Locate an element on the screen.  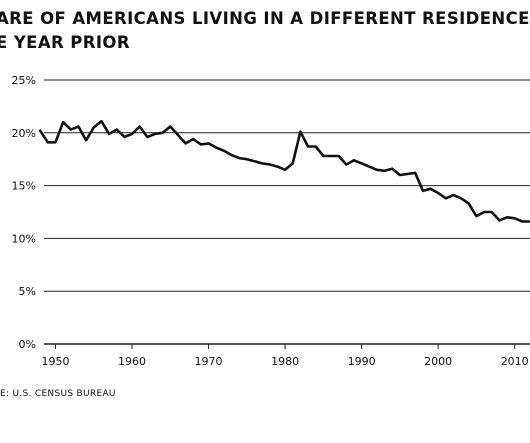
x-tick-label: 2000 is located at coordinates (438, 361).